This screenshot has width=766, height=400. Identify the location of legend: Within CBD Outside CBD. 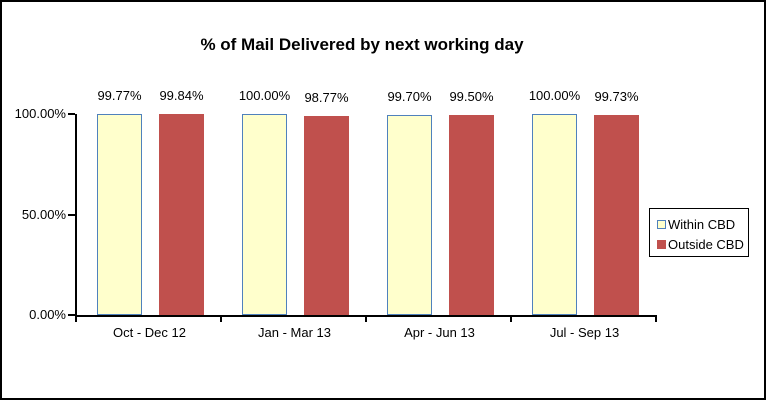
(699, 232).